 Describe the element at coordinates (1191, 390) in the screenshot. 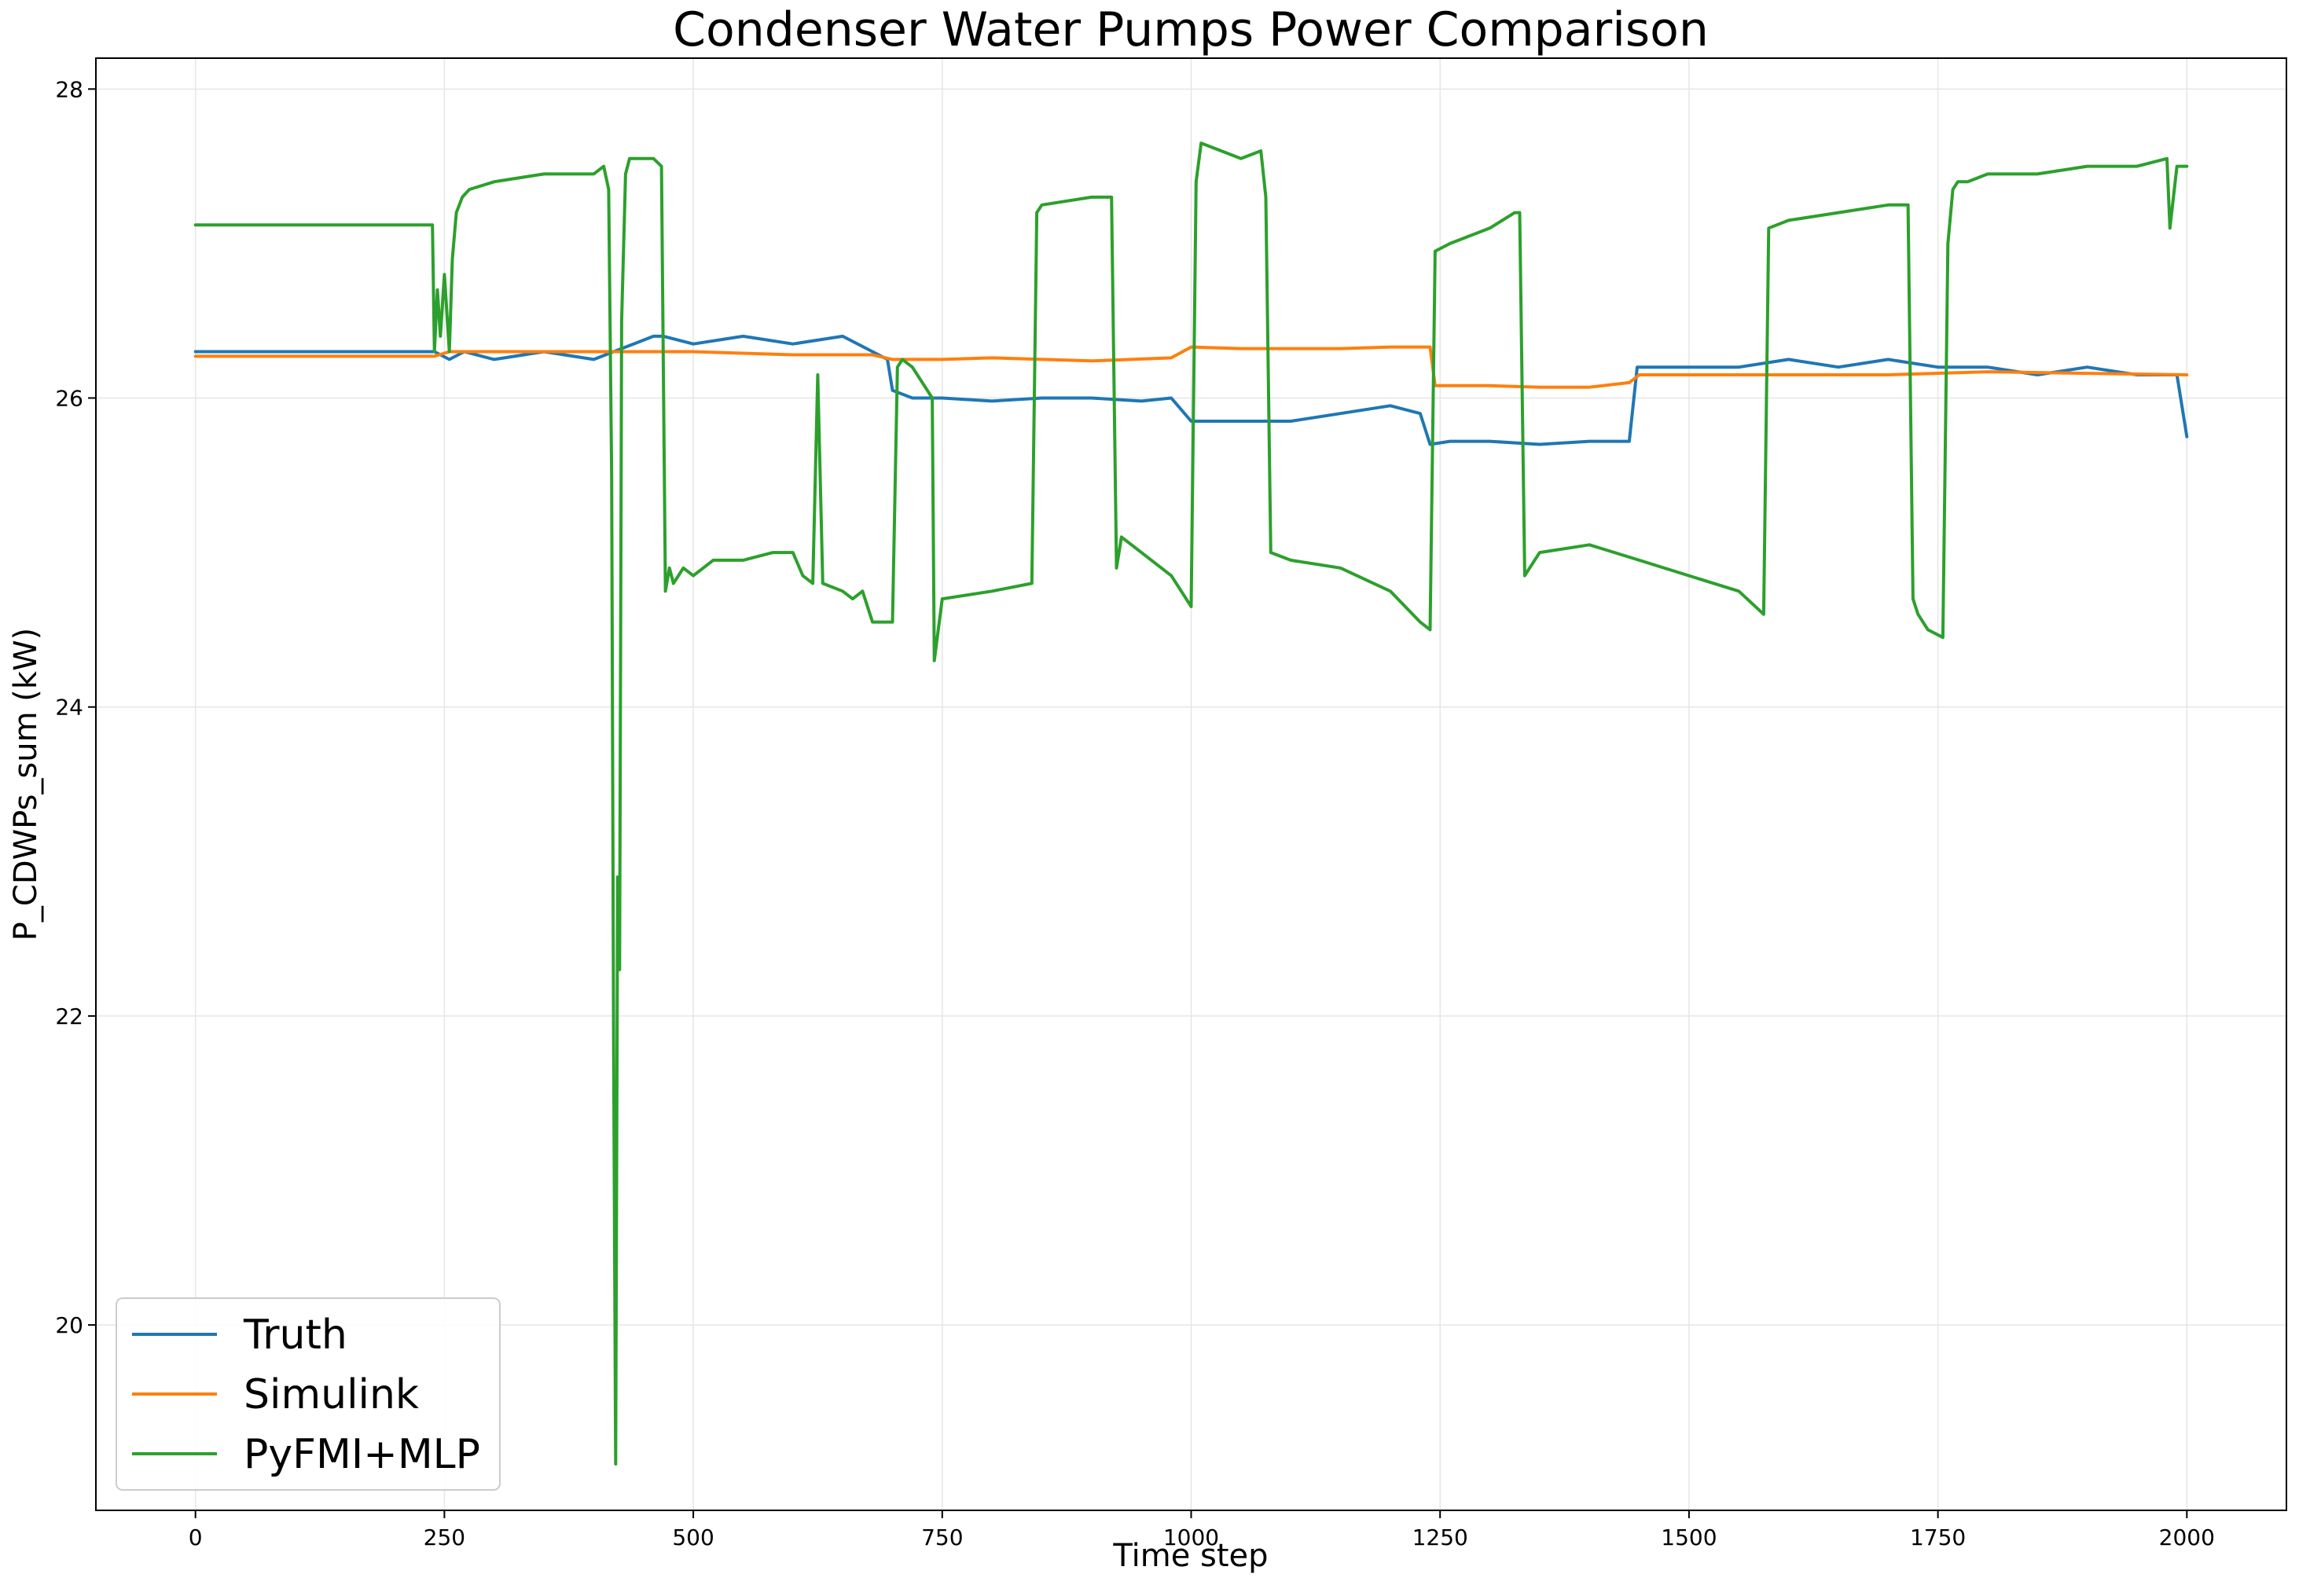

I see `series-line-truth` at that location.